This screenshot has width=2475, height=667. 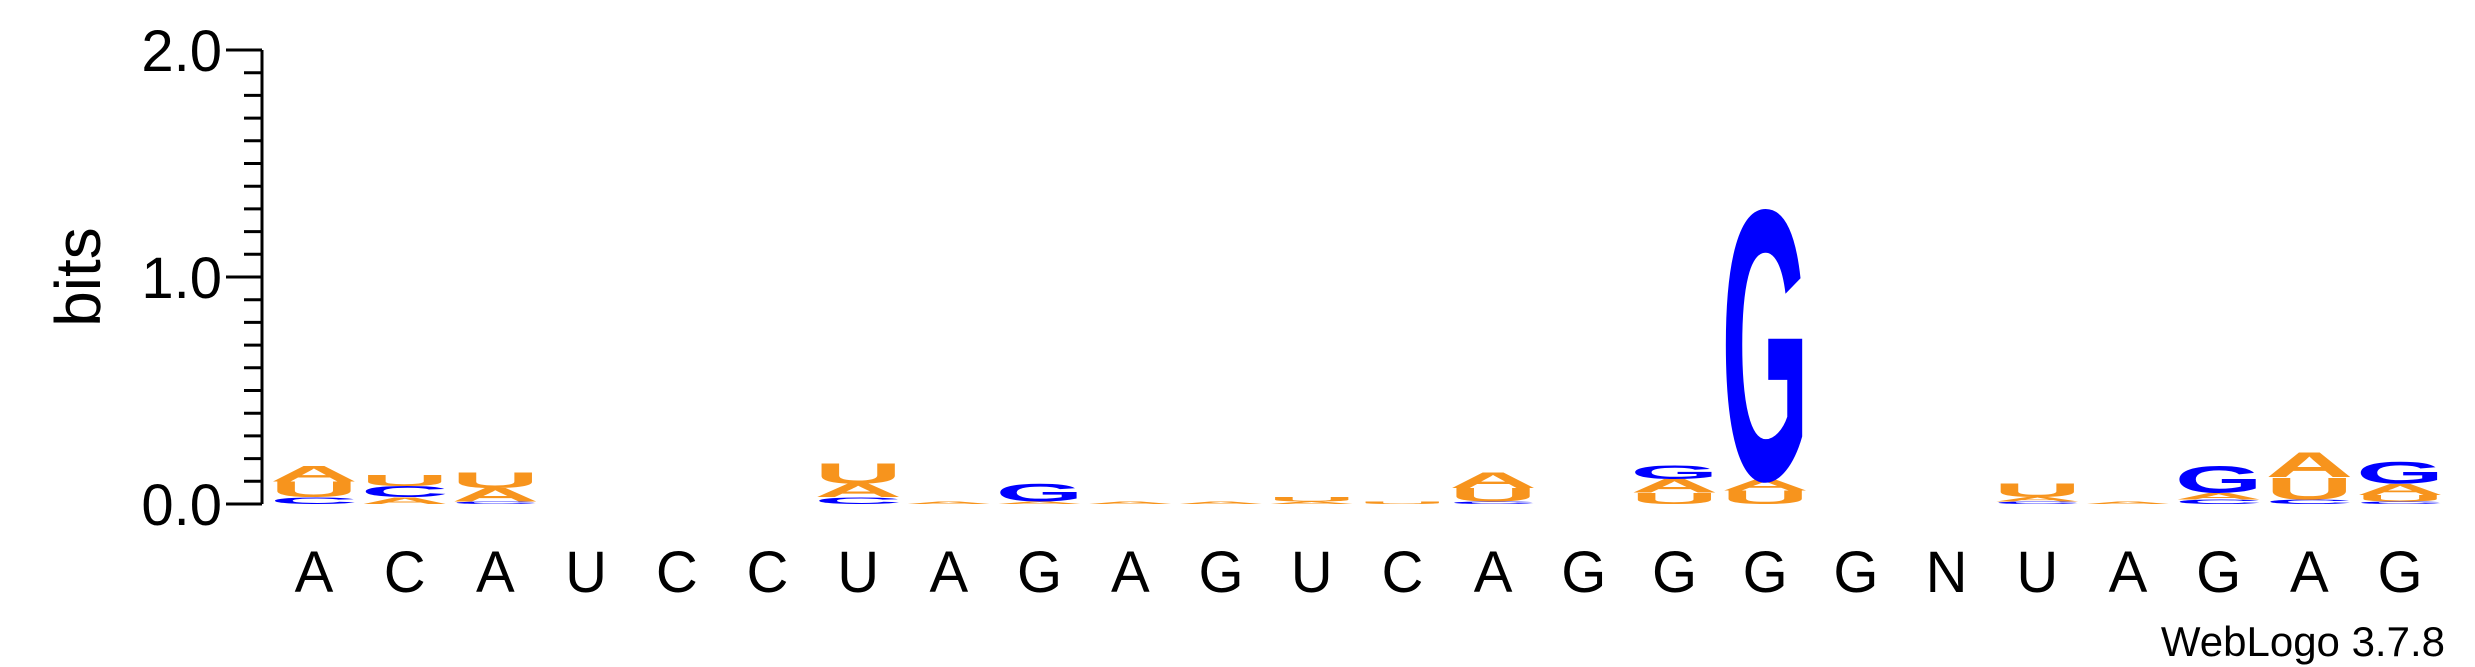 I want to click on x-tick-label: N, so click(x=1947, y=572).